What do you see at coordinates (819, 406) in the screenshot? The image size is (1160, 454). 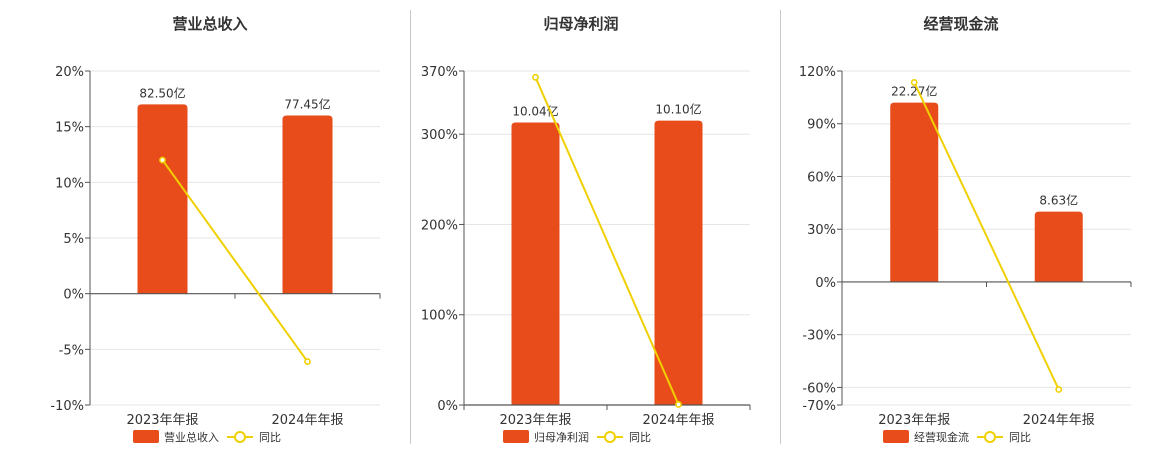 I see `y-tick-label: -70%` at bounding box center [819, 406].